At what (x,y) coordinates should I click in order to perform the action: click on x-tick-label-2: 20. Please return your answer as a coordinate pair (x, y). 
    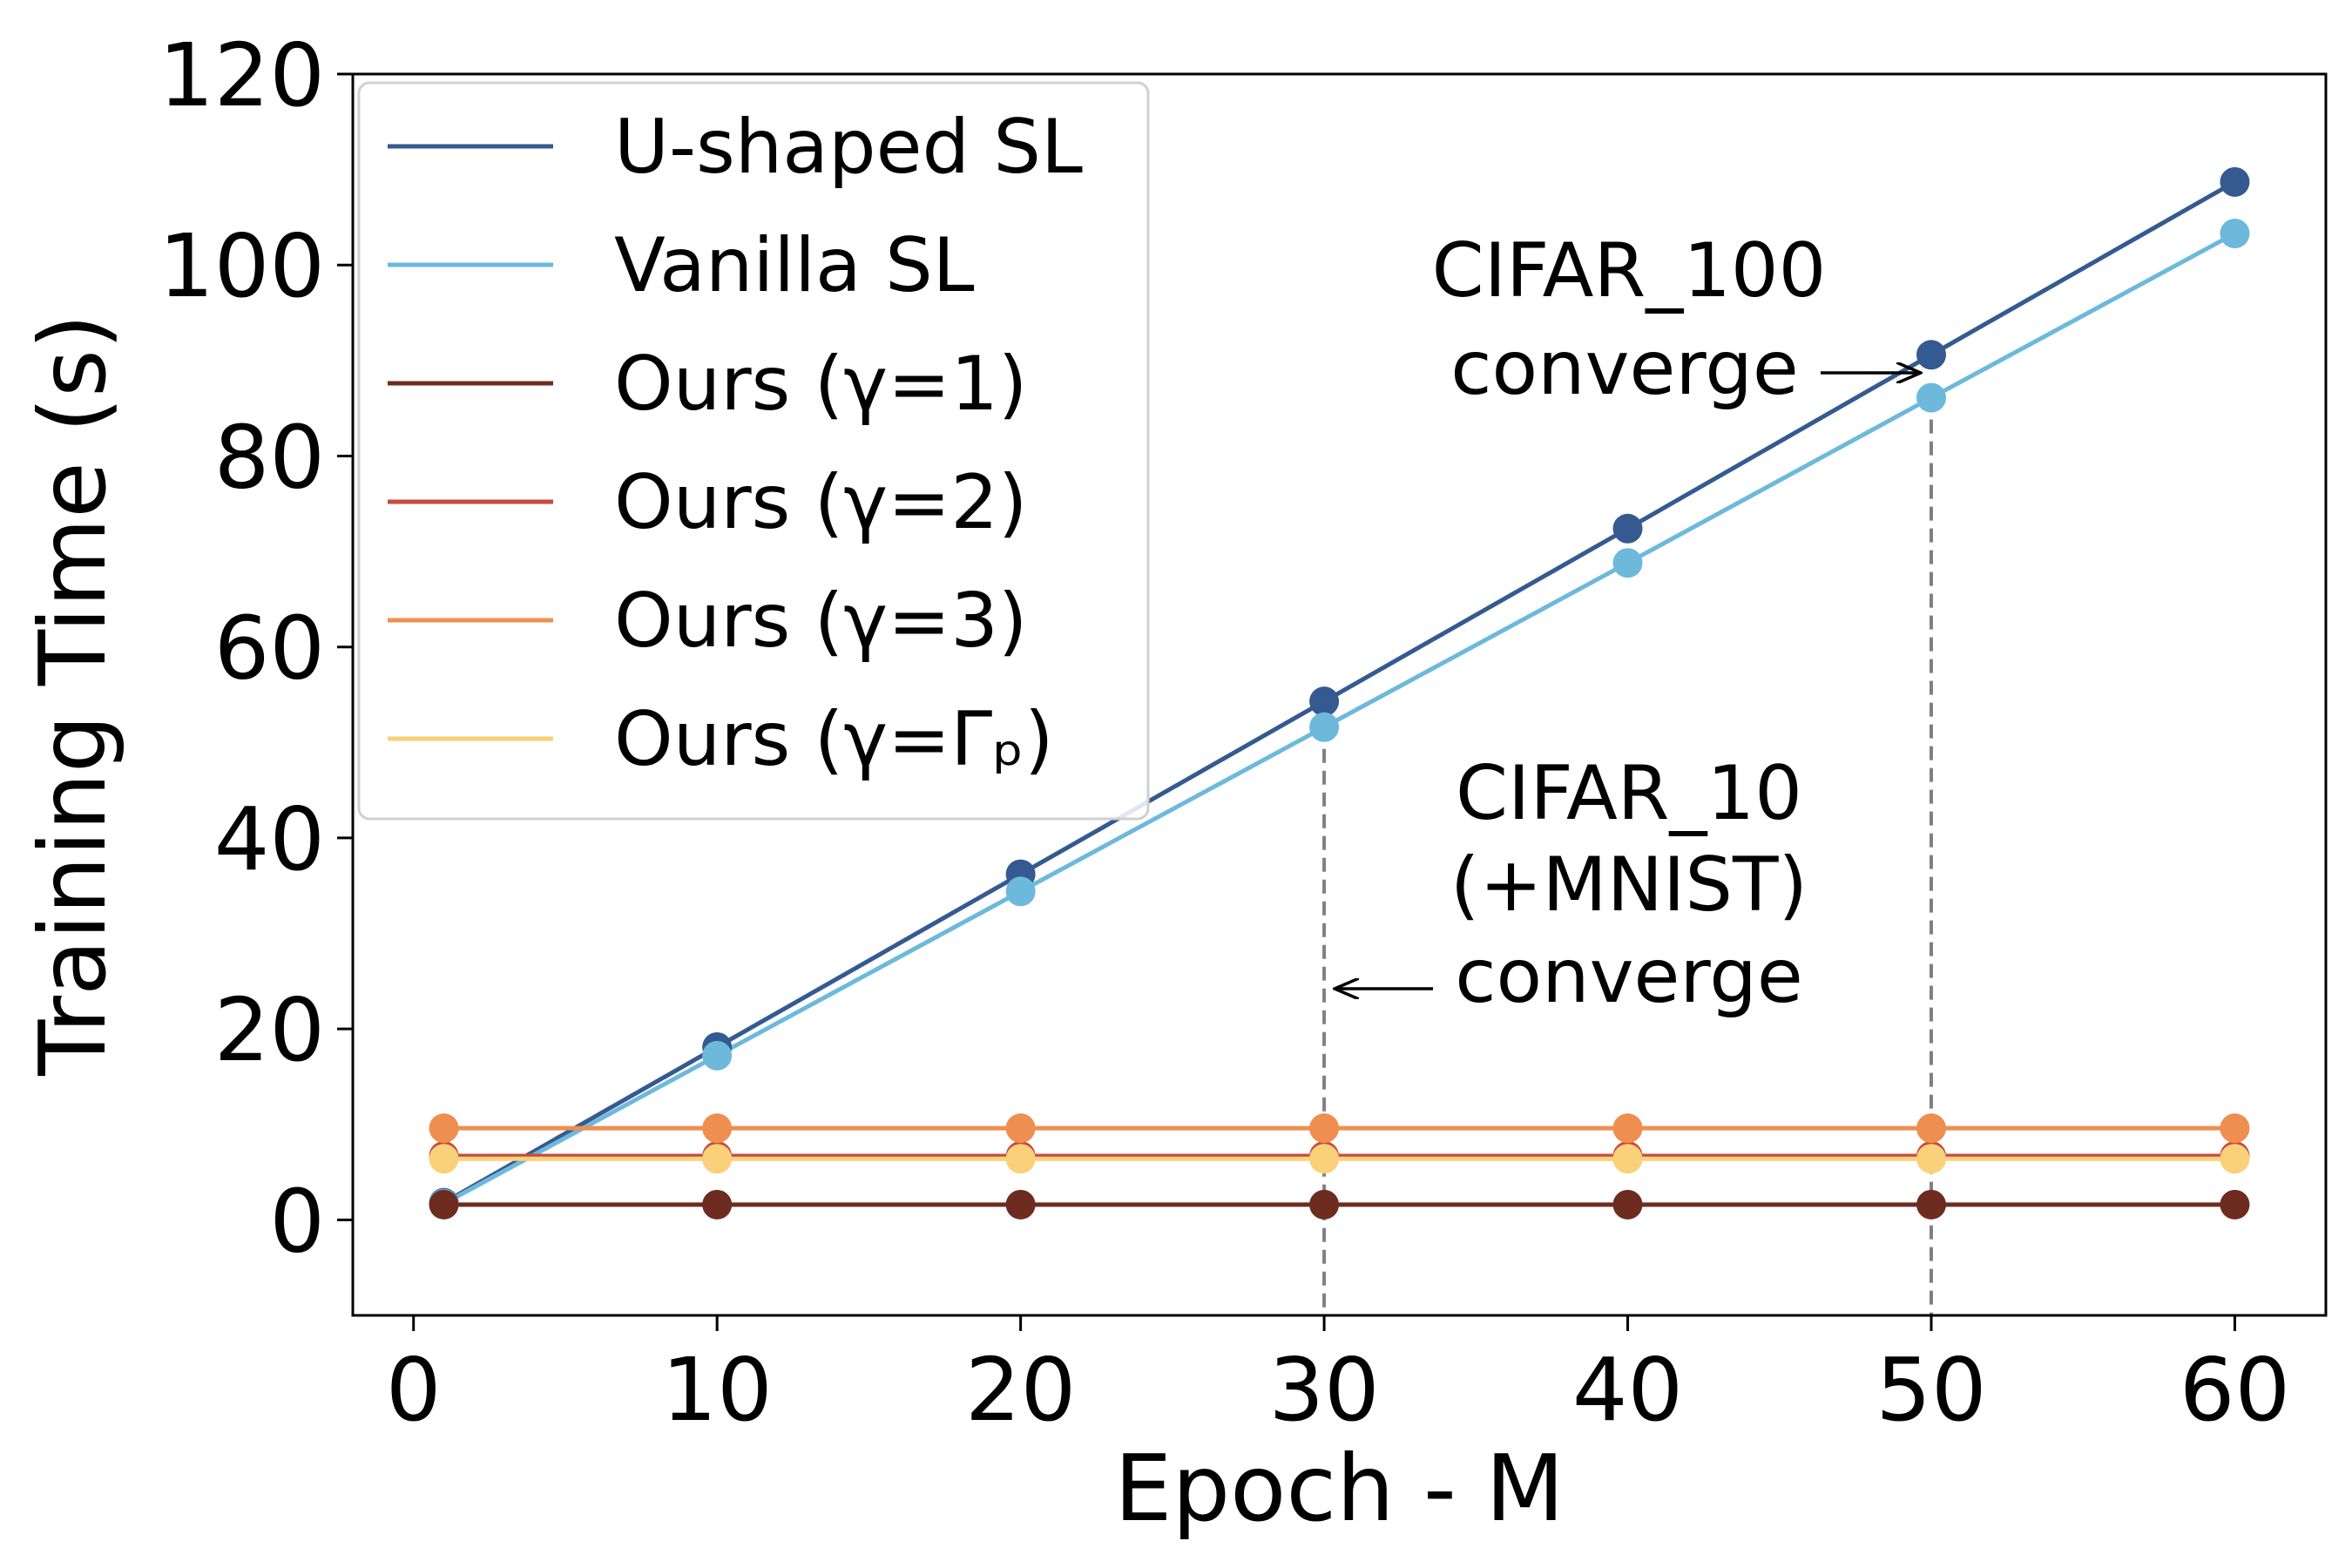
    Looking at the image, I should click on (1021, 1390).